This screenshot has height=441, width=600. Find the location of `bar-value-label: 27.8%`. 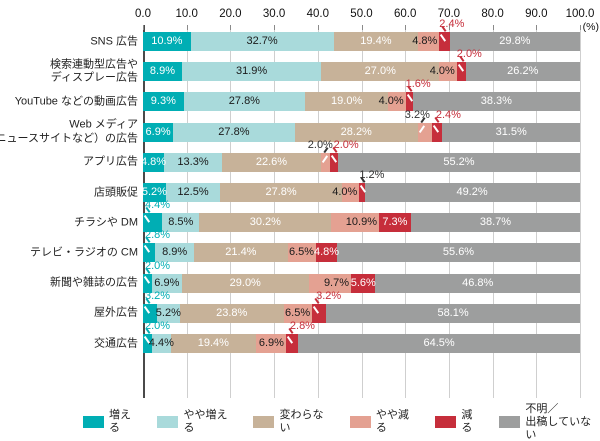

bar-value-label: 27.8% is located at coordinates (234, 131).